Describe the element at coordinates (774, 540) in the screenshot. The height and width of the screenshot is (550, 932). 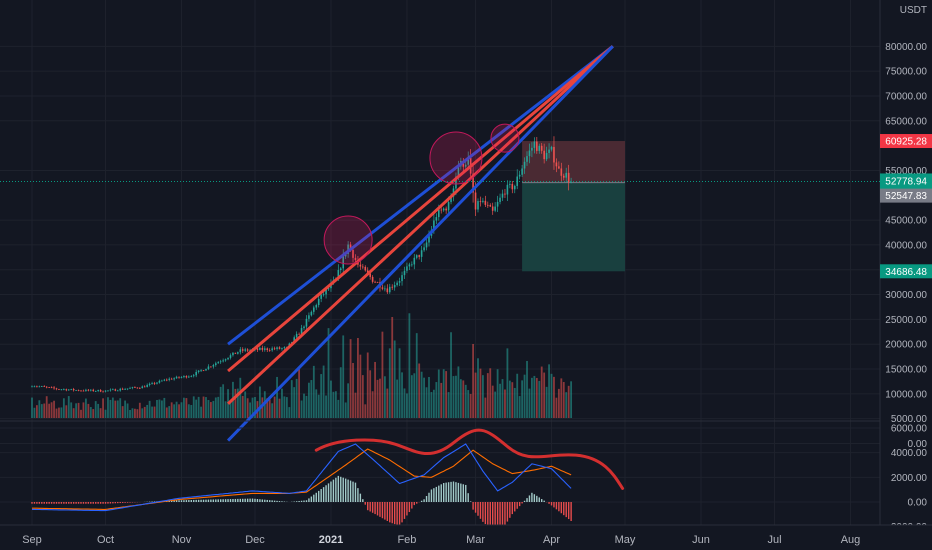
I see `time-tick-label: Jul` at that location.